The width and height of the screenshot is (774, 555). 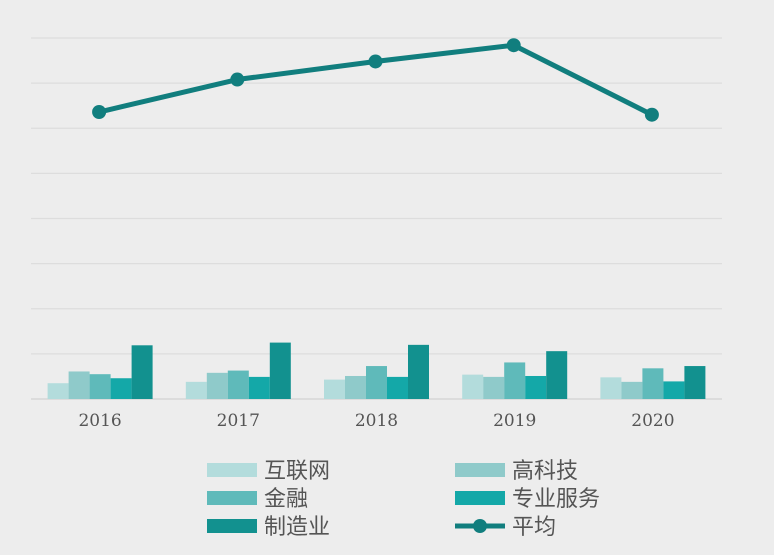 What do you see at coordinates (534, 527) in the screenshot?
I see `legend-label: 平均` at bounding box center [534, 527].